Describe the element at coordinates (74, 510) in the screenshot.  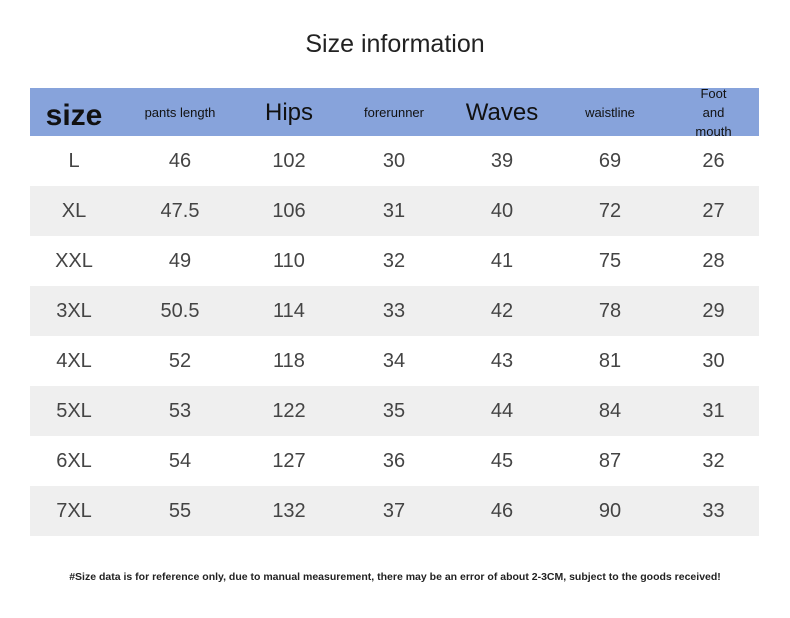
I see `table-cell: 7XL` at that location.